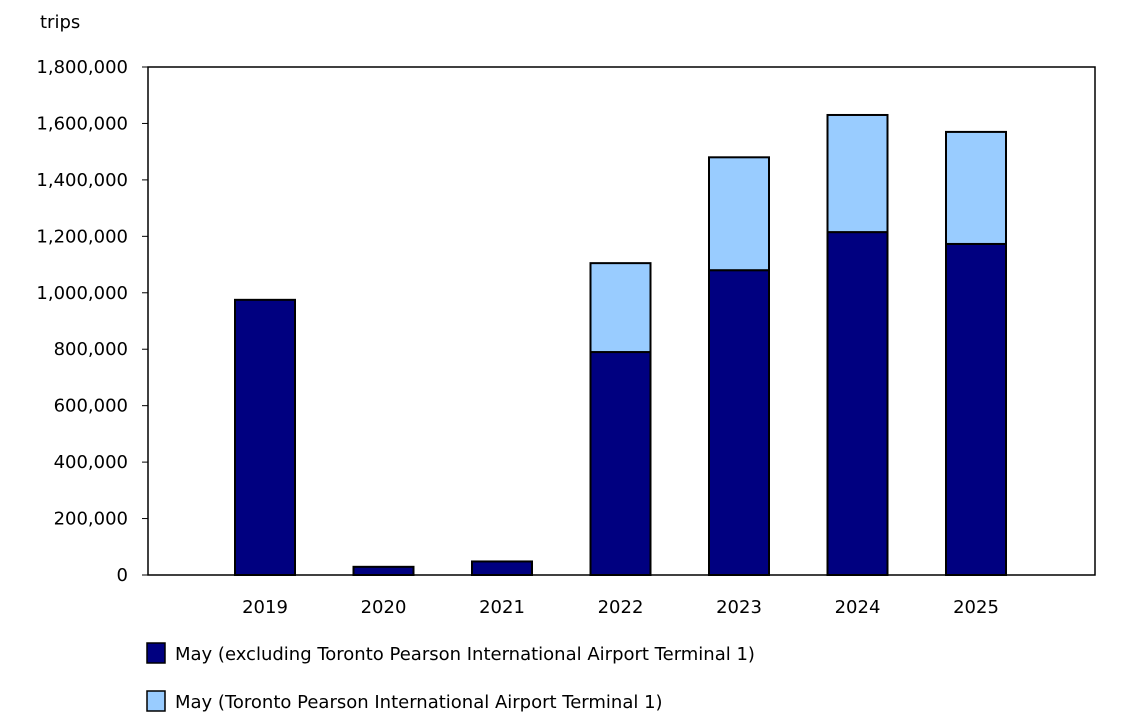  I want to click on y-tick-label: 1,600,000, so click(82, 123).